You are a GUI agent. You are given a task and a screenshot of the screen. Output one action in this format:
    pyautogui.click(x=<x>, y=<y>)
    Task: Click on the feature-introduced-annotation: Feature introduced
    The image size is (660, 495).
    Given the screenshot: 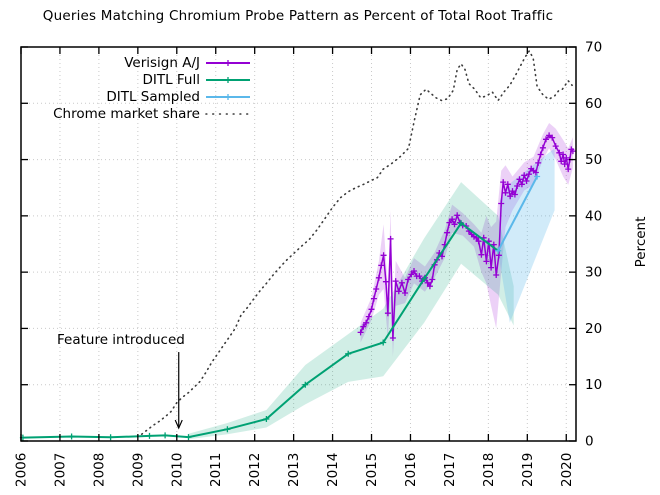 What is the action you would take?
    pyautogui.click(x=121, y=340)
    